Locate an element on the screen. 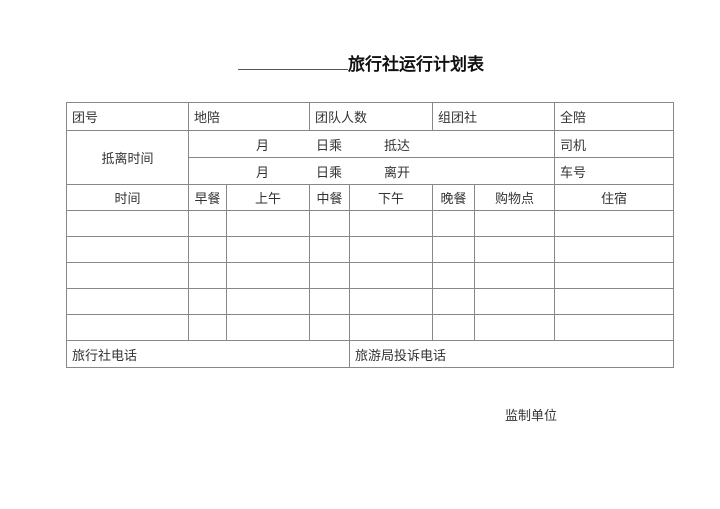 Image resolution: width=720 pixels, height=509 pixels. header-lodging: 住宿 is located at coordinates (614, 197).